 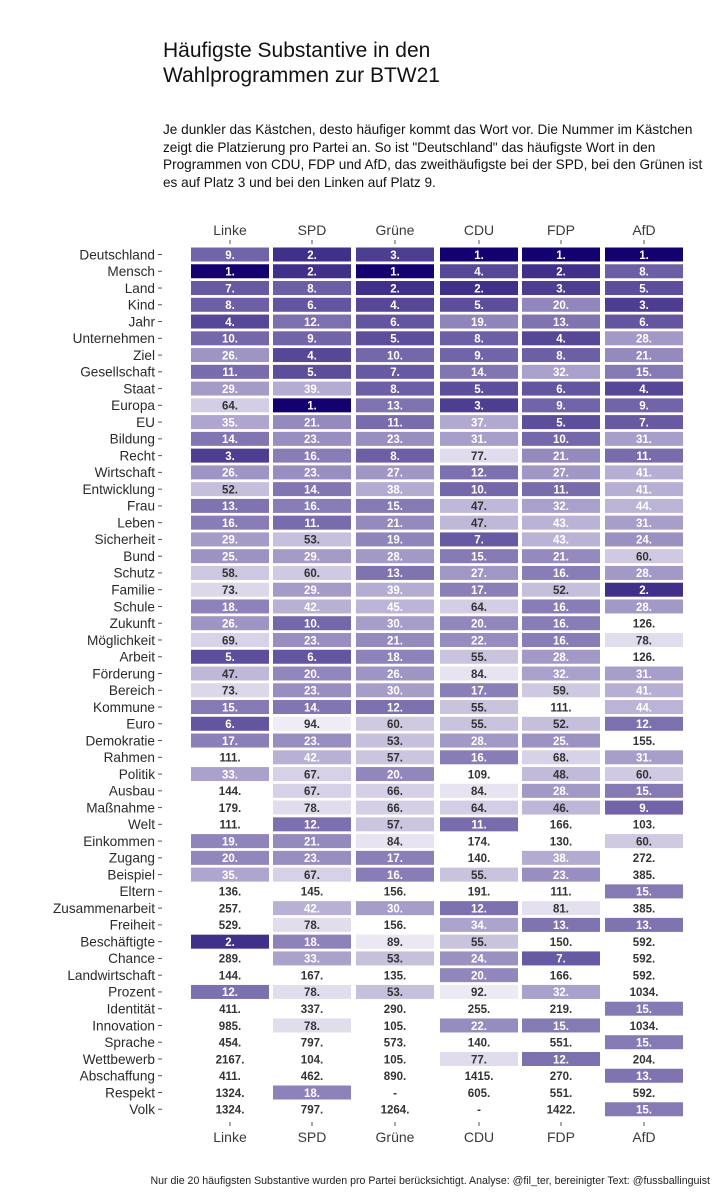 What do you see at coordinates (479, 725) in the screenshot?
I see `cell-label-29-4: 55.` at bounding box center [479, 725].